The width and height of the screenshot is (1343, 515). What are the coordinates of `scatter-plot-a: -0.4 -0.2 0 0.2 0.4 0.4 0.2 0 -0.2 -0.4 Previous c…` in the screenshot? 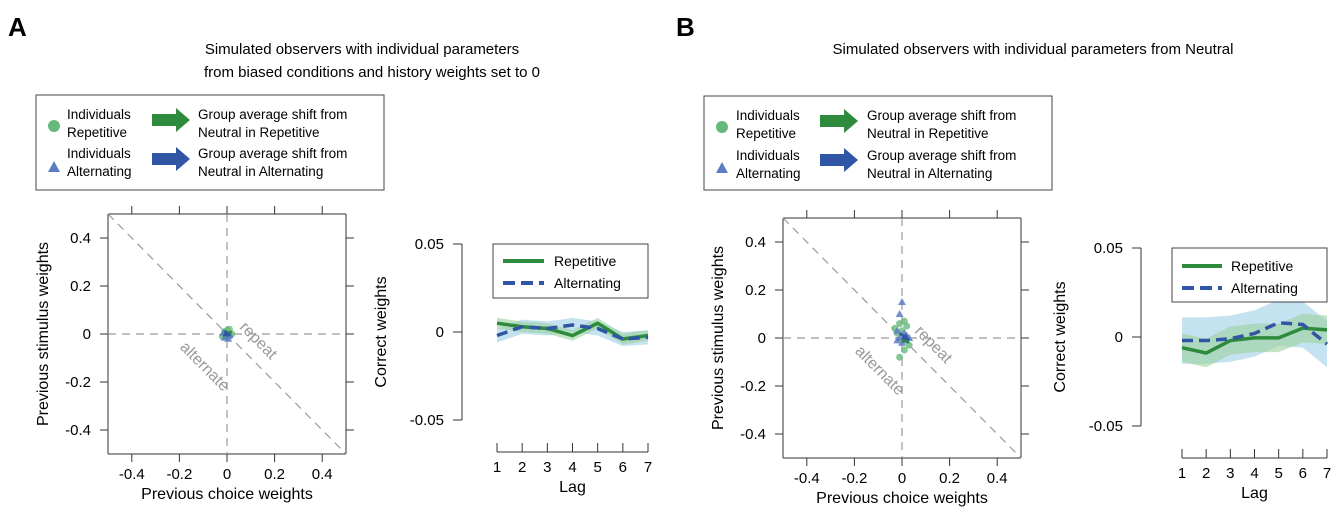 It's located at (194, 354).